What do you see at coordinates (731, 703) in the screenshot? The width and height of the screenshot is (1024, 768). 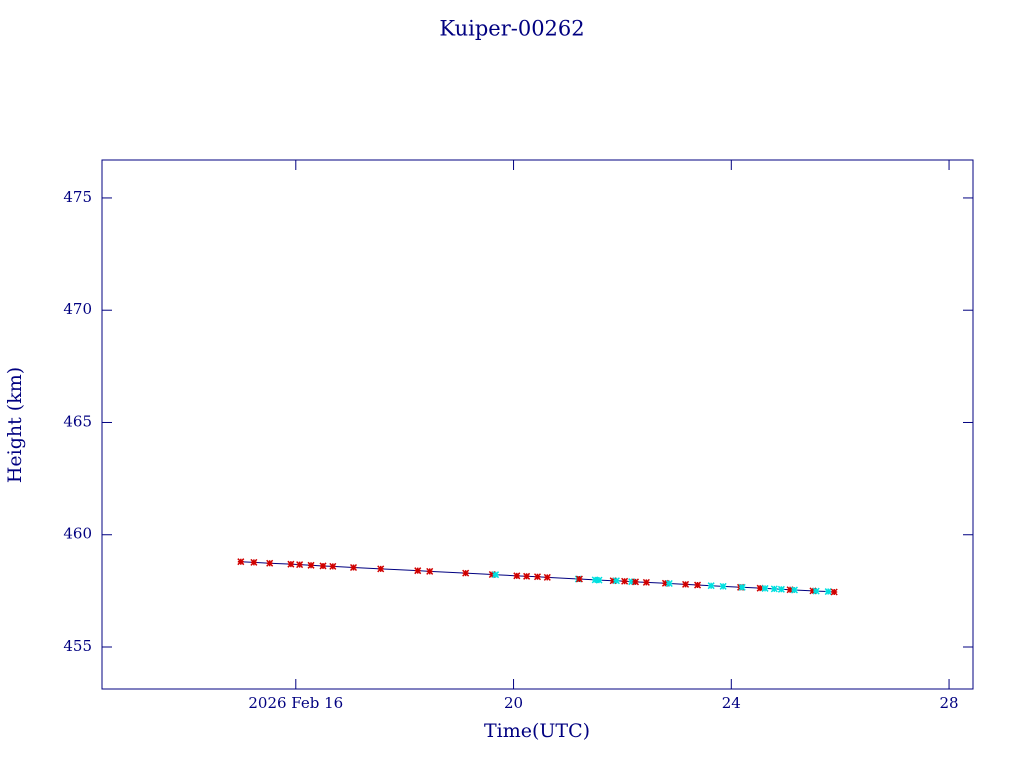 I see `x-tick-label: 24` at bounding box center [731, 703].